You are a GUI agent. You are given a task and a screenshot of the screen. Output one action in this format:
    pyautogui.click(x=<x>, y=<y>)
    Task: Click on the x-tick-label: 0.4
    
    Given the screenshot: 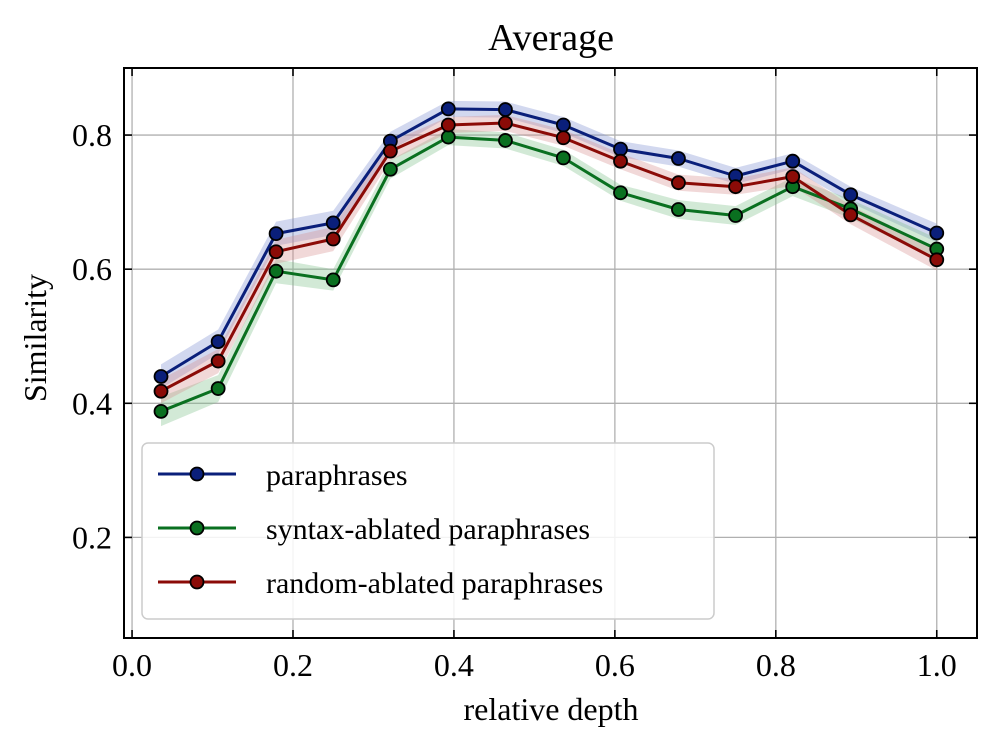 What is the action you would take?
    pyautogui.click(x=454, y=665)
    